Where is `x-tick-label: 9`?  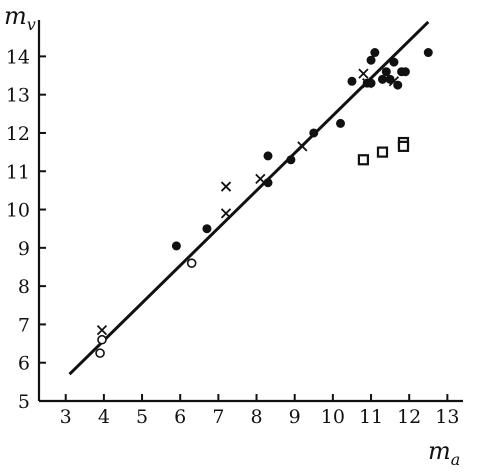
x-tick-label: 9 is located at coordinates (295, 417).